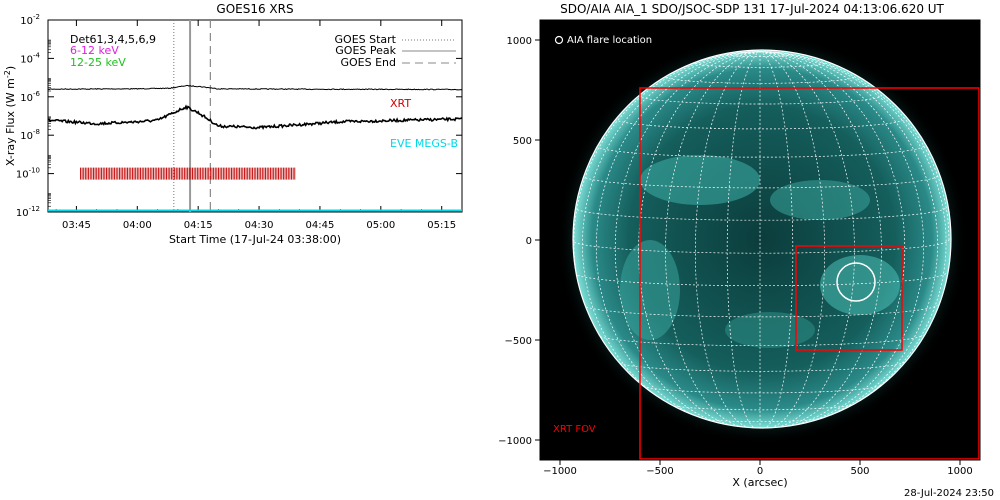 Image resolution: width=1000 pixels, height=500 pixels. Describe the element at coordinates (515, 441) in the screenshot. I see `aia-y-tick-label: −1000` at that location.